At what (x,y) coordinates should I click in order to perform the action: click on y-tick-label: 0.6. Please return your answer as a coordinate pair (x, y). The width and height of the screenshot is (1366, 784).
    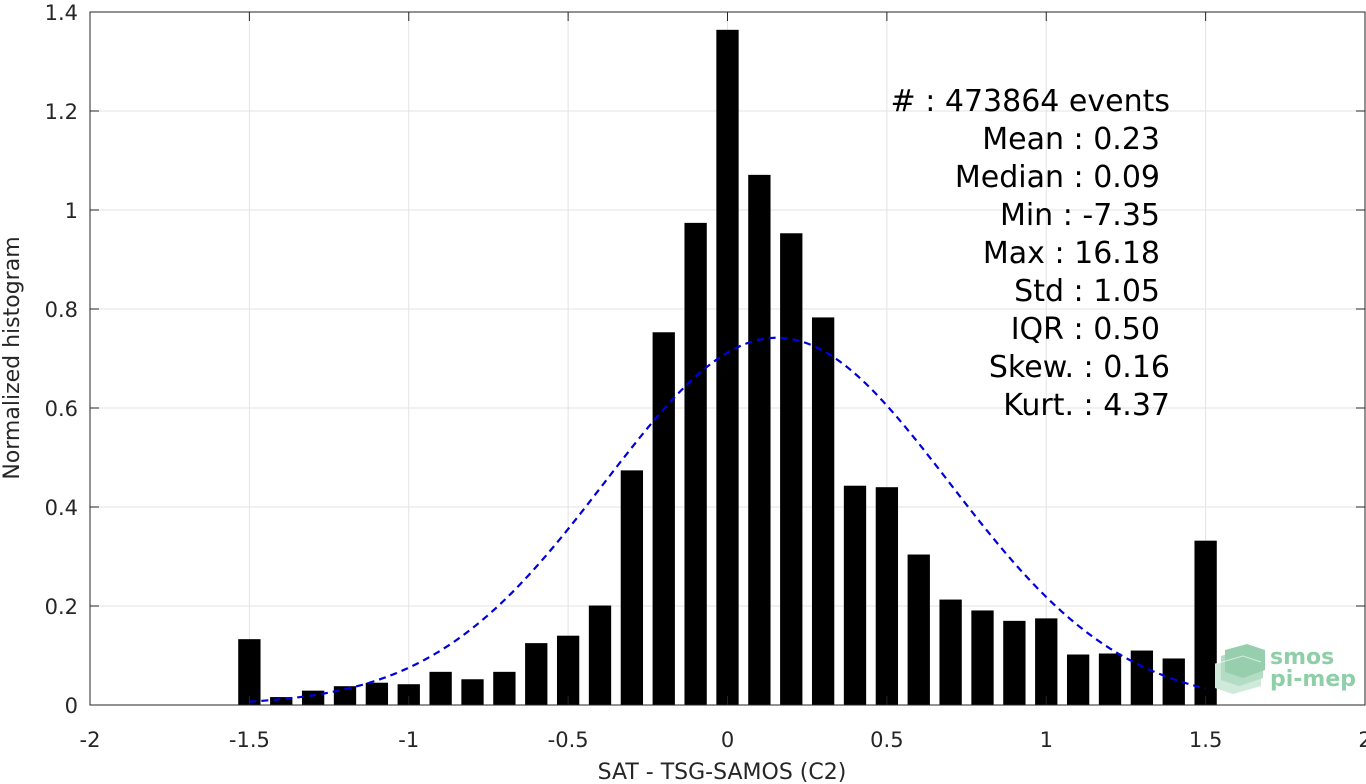
    Looking at the image, I should click on (61, 409).